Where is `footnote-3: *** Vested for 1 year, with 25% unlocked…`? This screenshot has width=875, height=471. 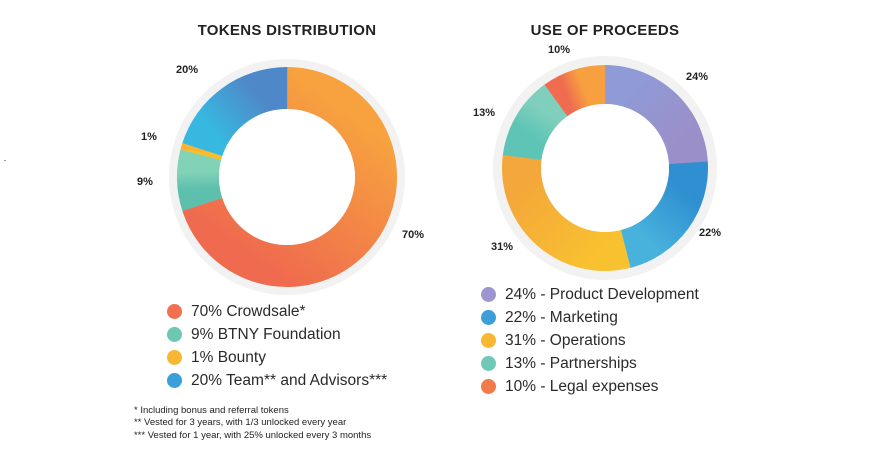
footnote-3: *** Vested for 1 year, with 25% unlocked… is located at coordinates (253, 435).